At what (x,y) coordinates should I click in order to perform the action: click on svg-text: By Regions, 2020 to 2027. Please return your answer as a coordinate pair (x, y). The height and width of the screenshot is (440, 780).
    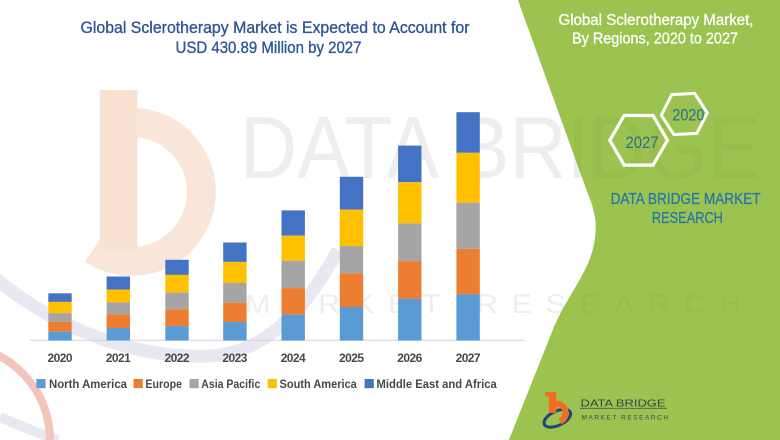
    Looking at the image, I should click on (655, 38).